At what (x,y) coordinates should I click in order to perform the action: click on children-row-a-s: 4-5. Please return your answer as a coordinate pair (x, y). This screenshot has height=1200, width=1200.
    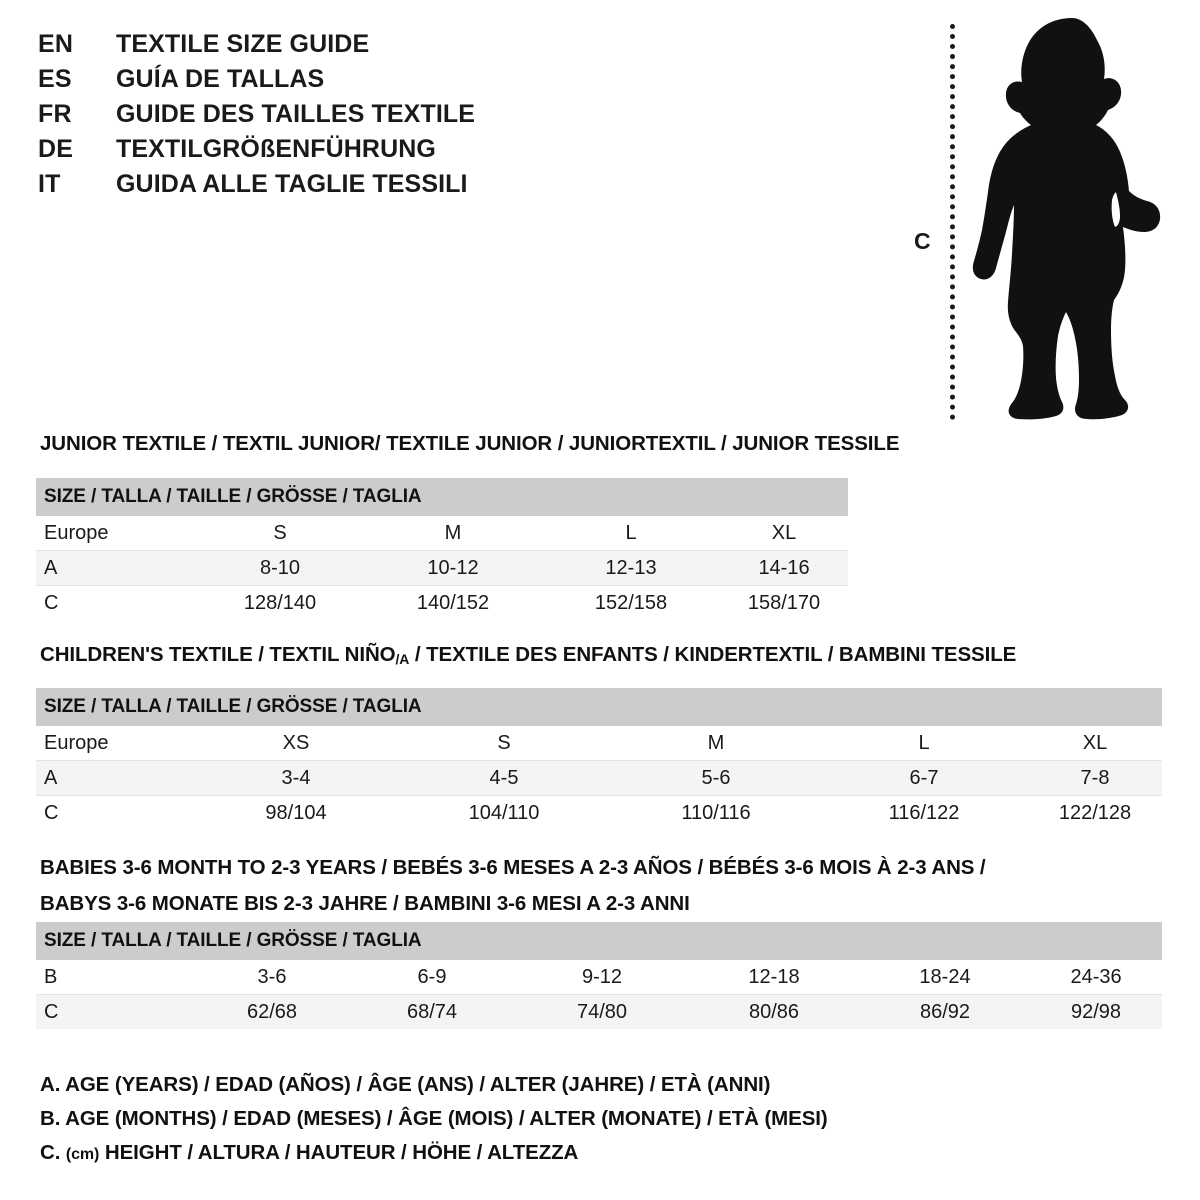
    Looking at the image, I should click on (504, 778).